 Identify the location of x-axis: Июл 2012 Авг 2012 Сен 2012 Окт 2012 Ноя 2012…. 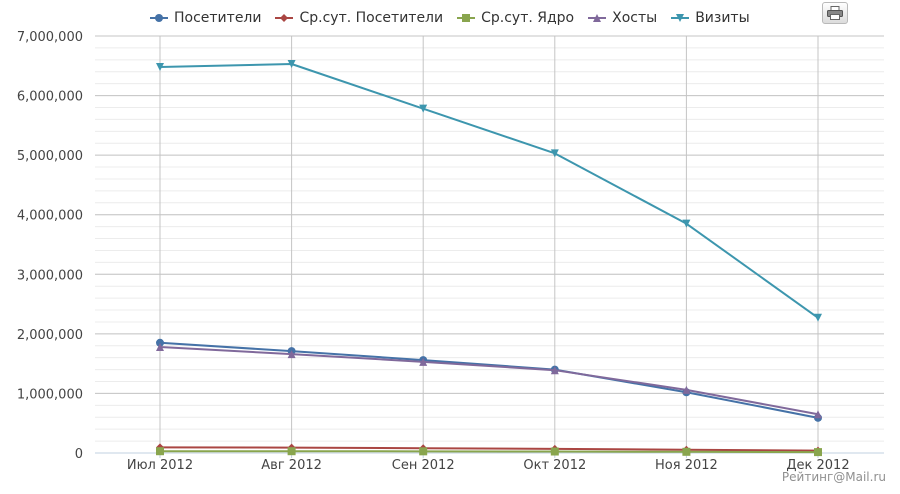
(489, 462).